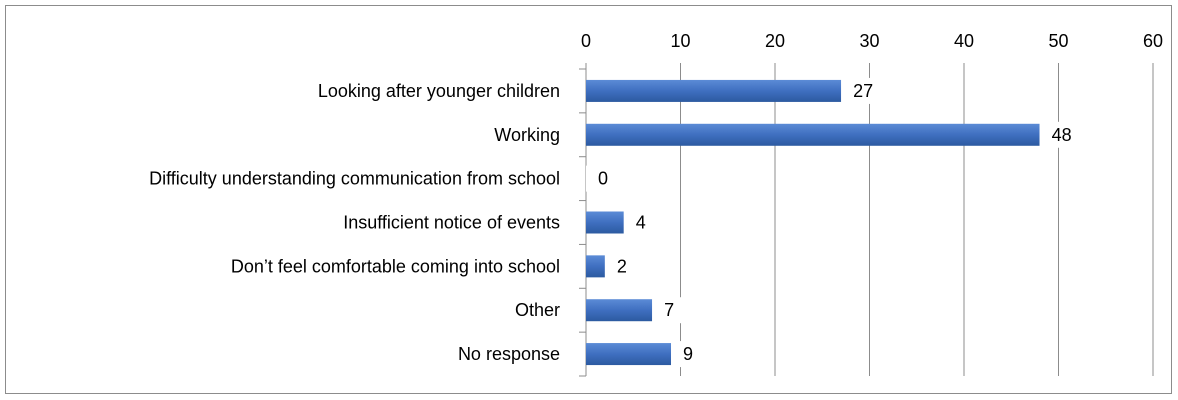  What do you see at coordinates (537, 310) in the screenshot?
I see `category-label: Other` at bounding box center [537, 310].